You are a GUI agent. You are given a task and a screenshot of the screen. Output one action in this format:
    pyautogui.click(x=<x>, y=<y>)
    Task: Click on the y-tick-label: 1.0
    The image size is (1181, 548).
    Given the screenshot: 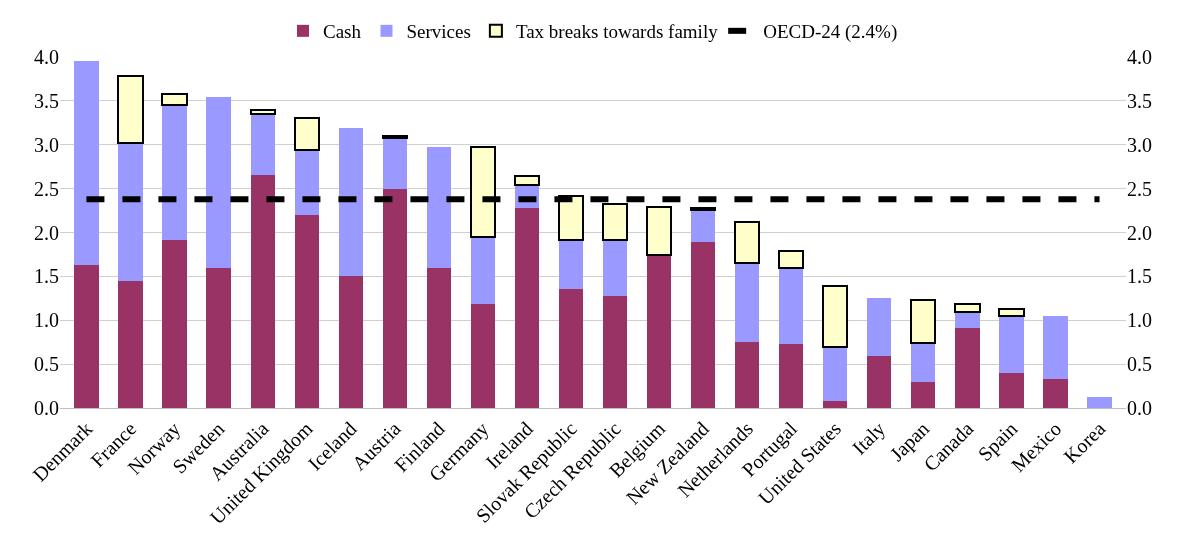 What is the action you would take?
    pyautogui.click(x=46, y=320)
    